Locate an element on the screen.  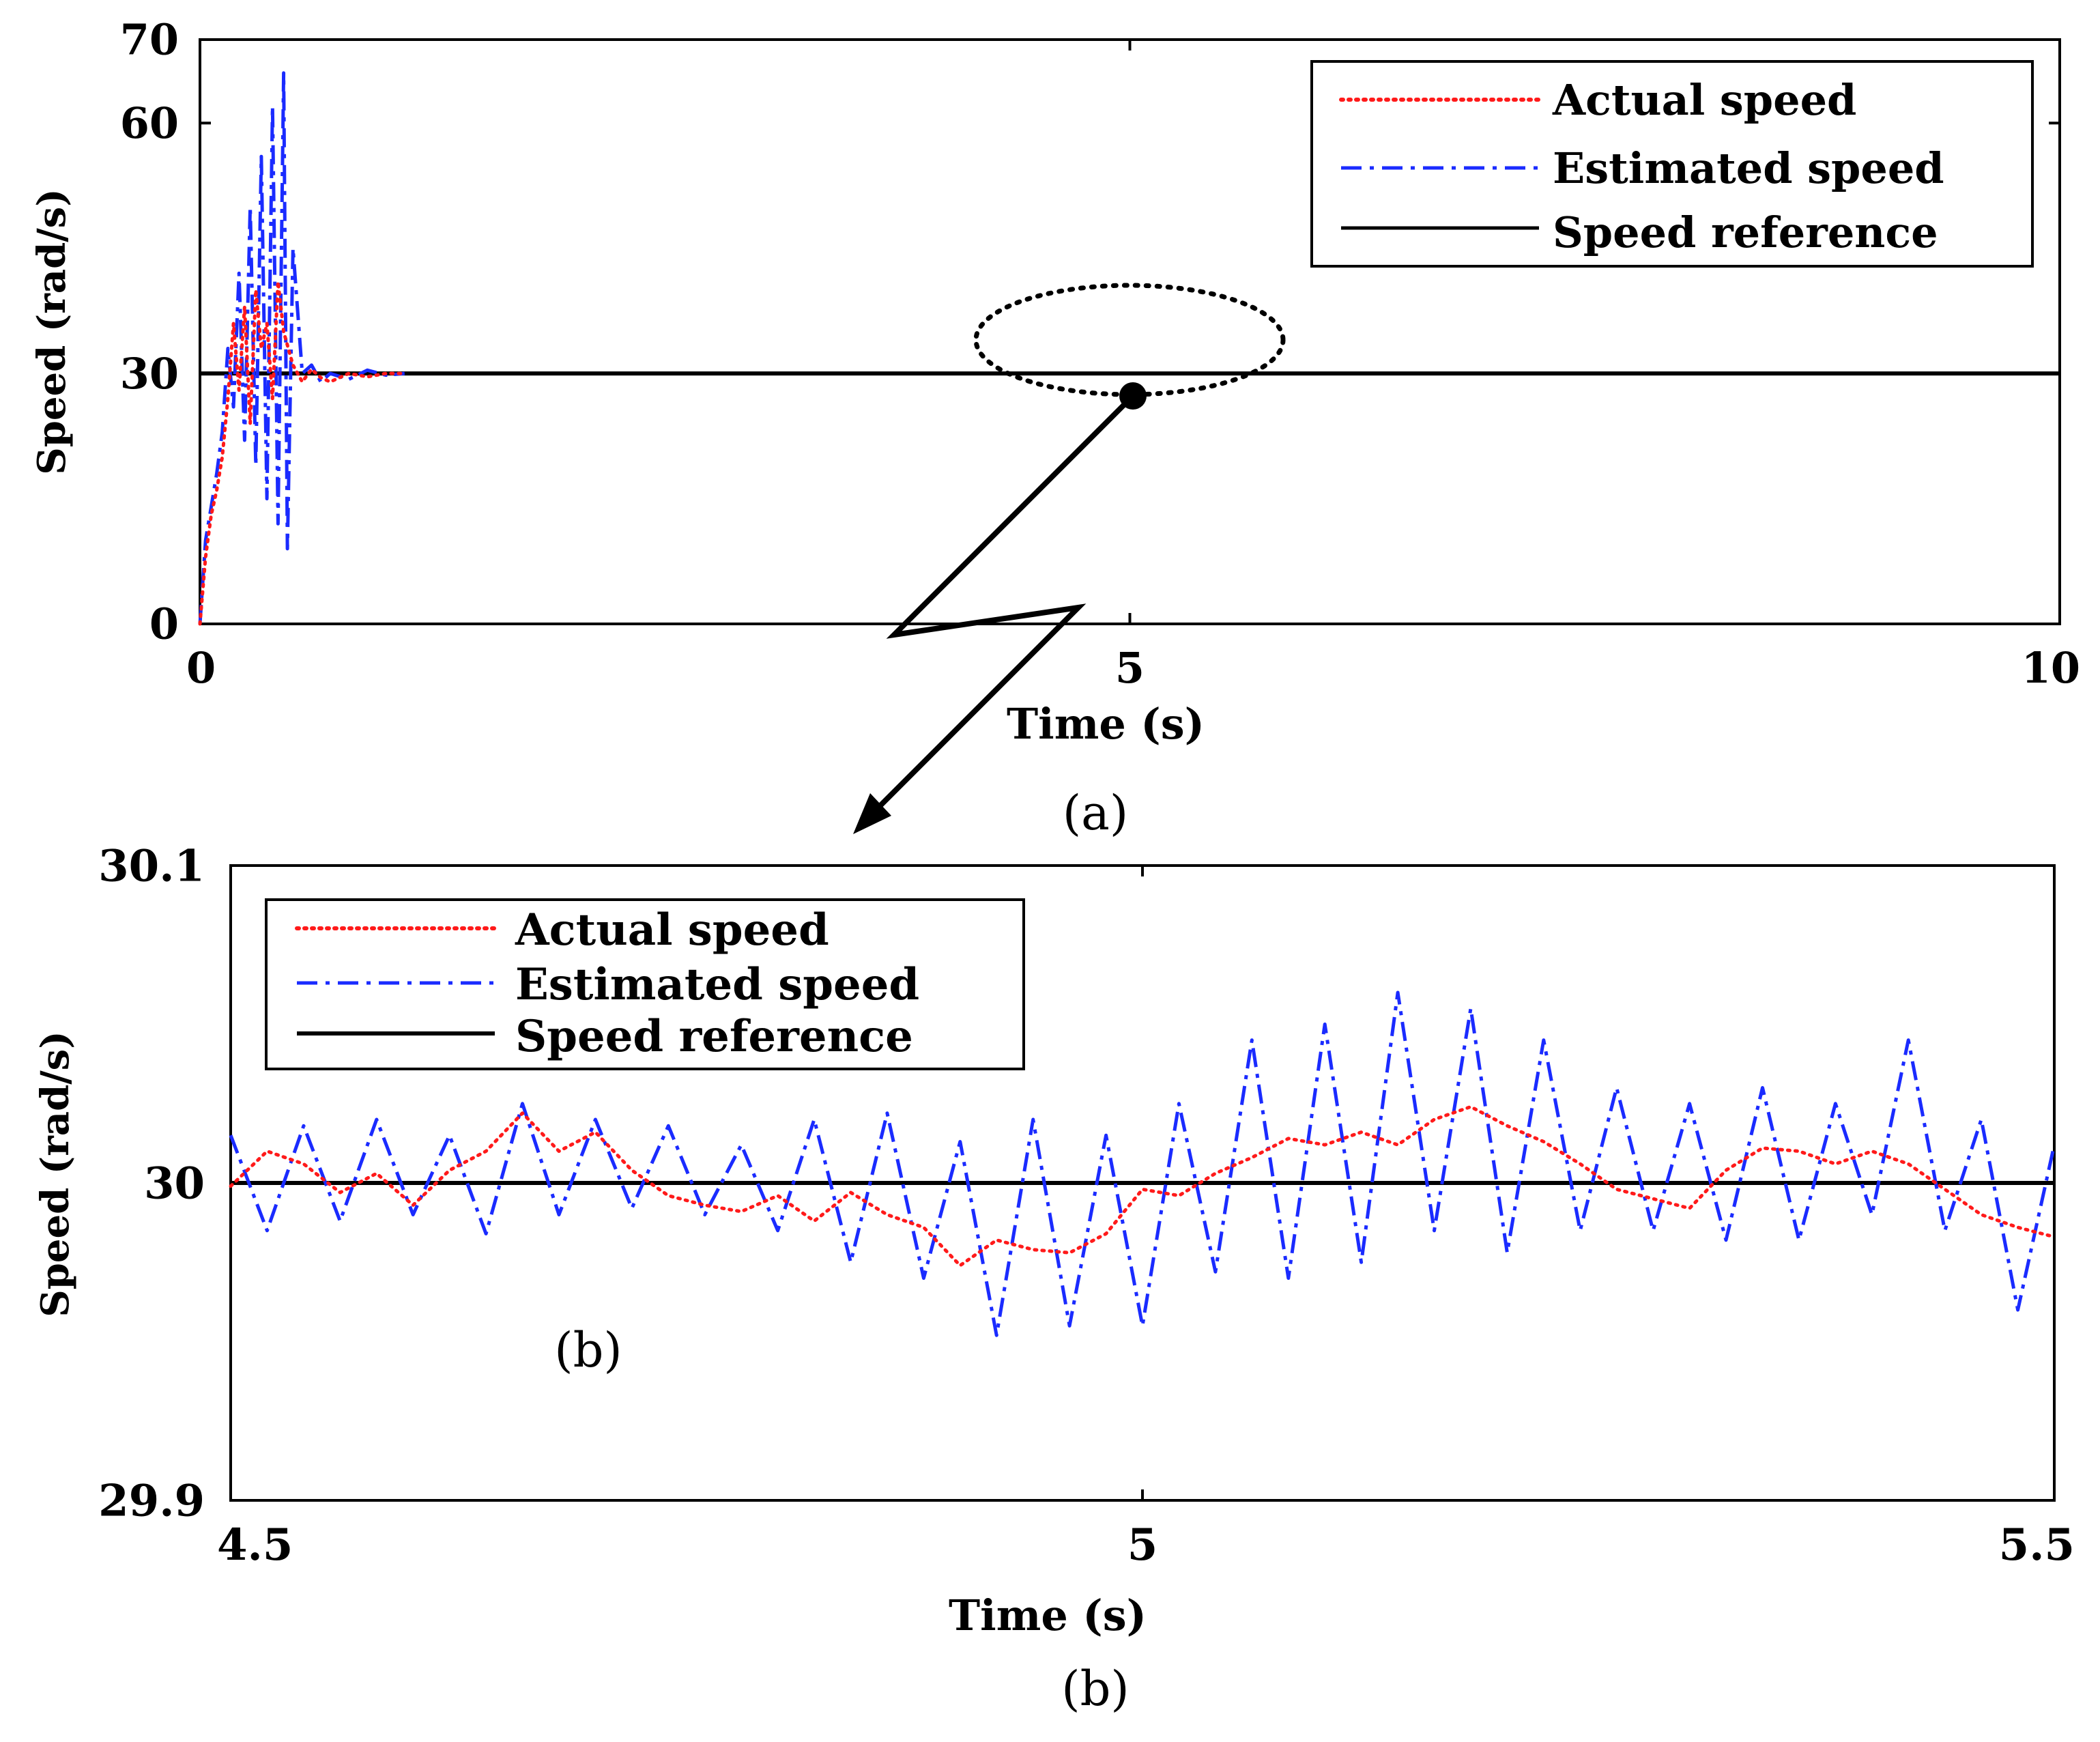
zoom-arrow-line is located at coordinates (996, 611).